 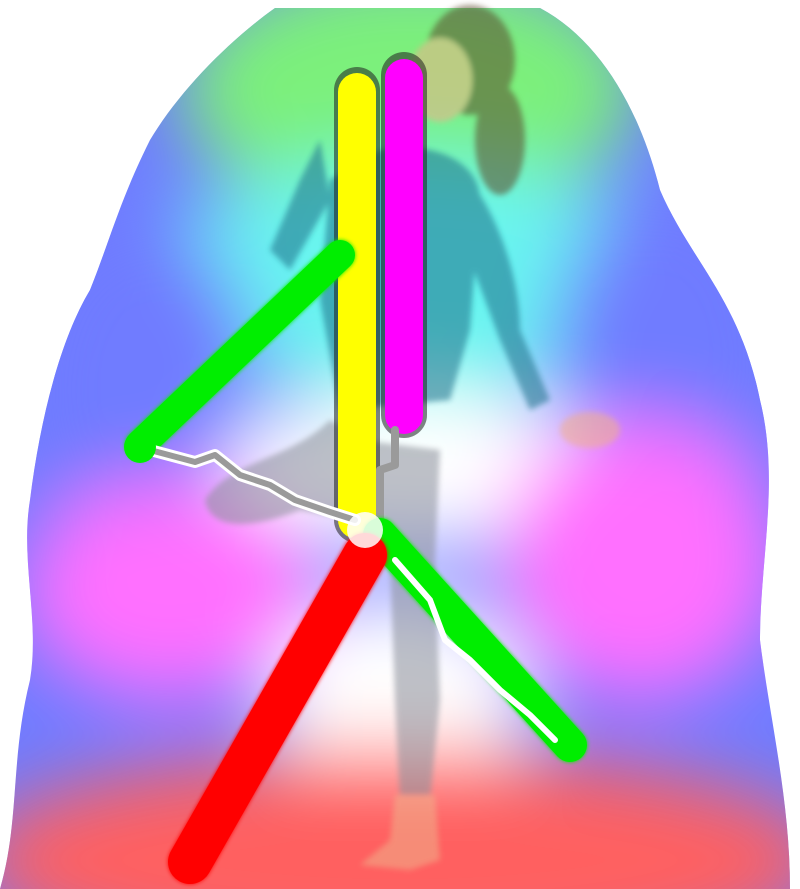 What do you see at coordinates (300, 205) in the screenshot?
I see `person-left-arm` at bounding box center [300, 205].